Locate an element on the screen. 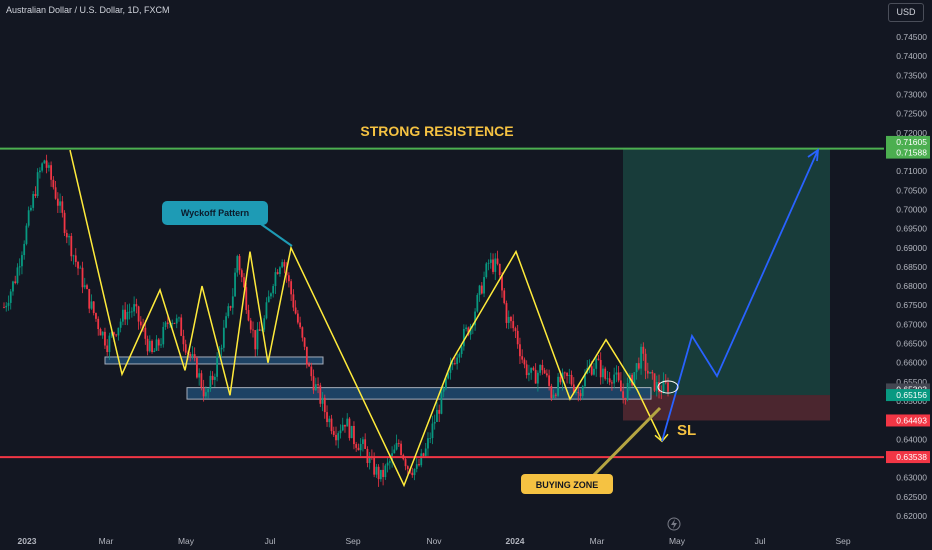  x-tick-label: Mar is located at coordinates (597, 541).